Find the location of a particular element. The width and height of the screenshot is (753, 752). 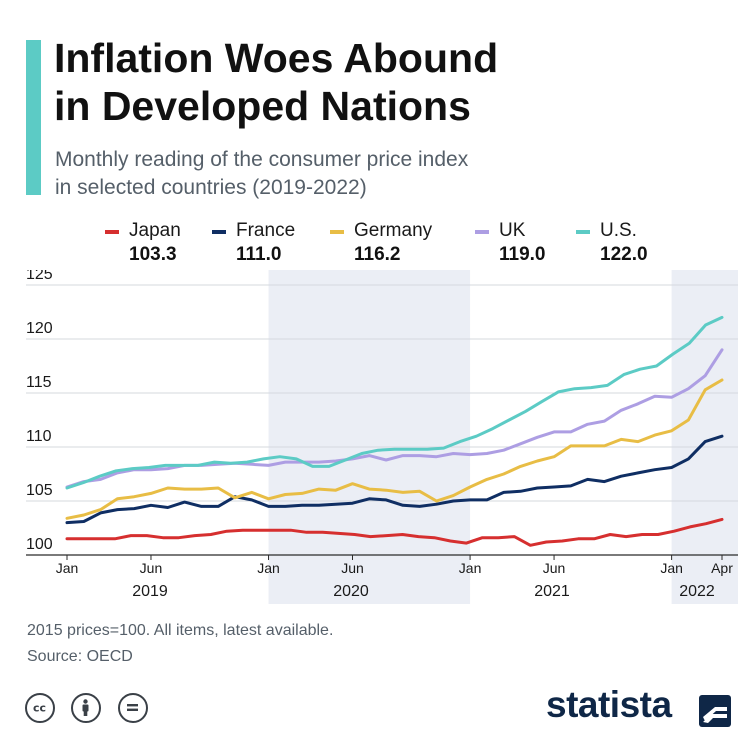

attribution-icon is located at coordinates (86, 708).